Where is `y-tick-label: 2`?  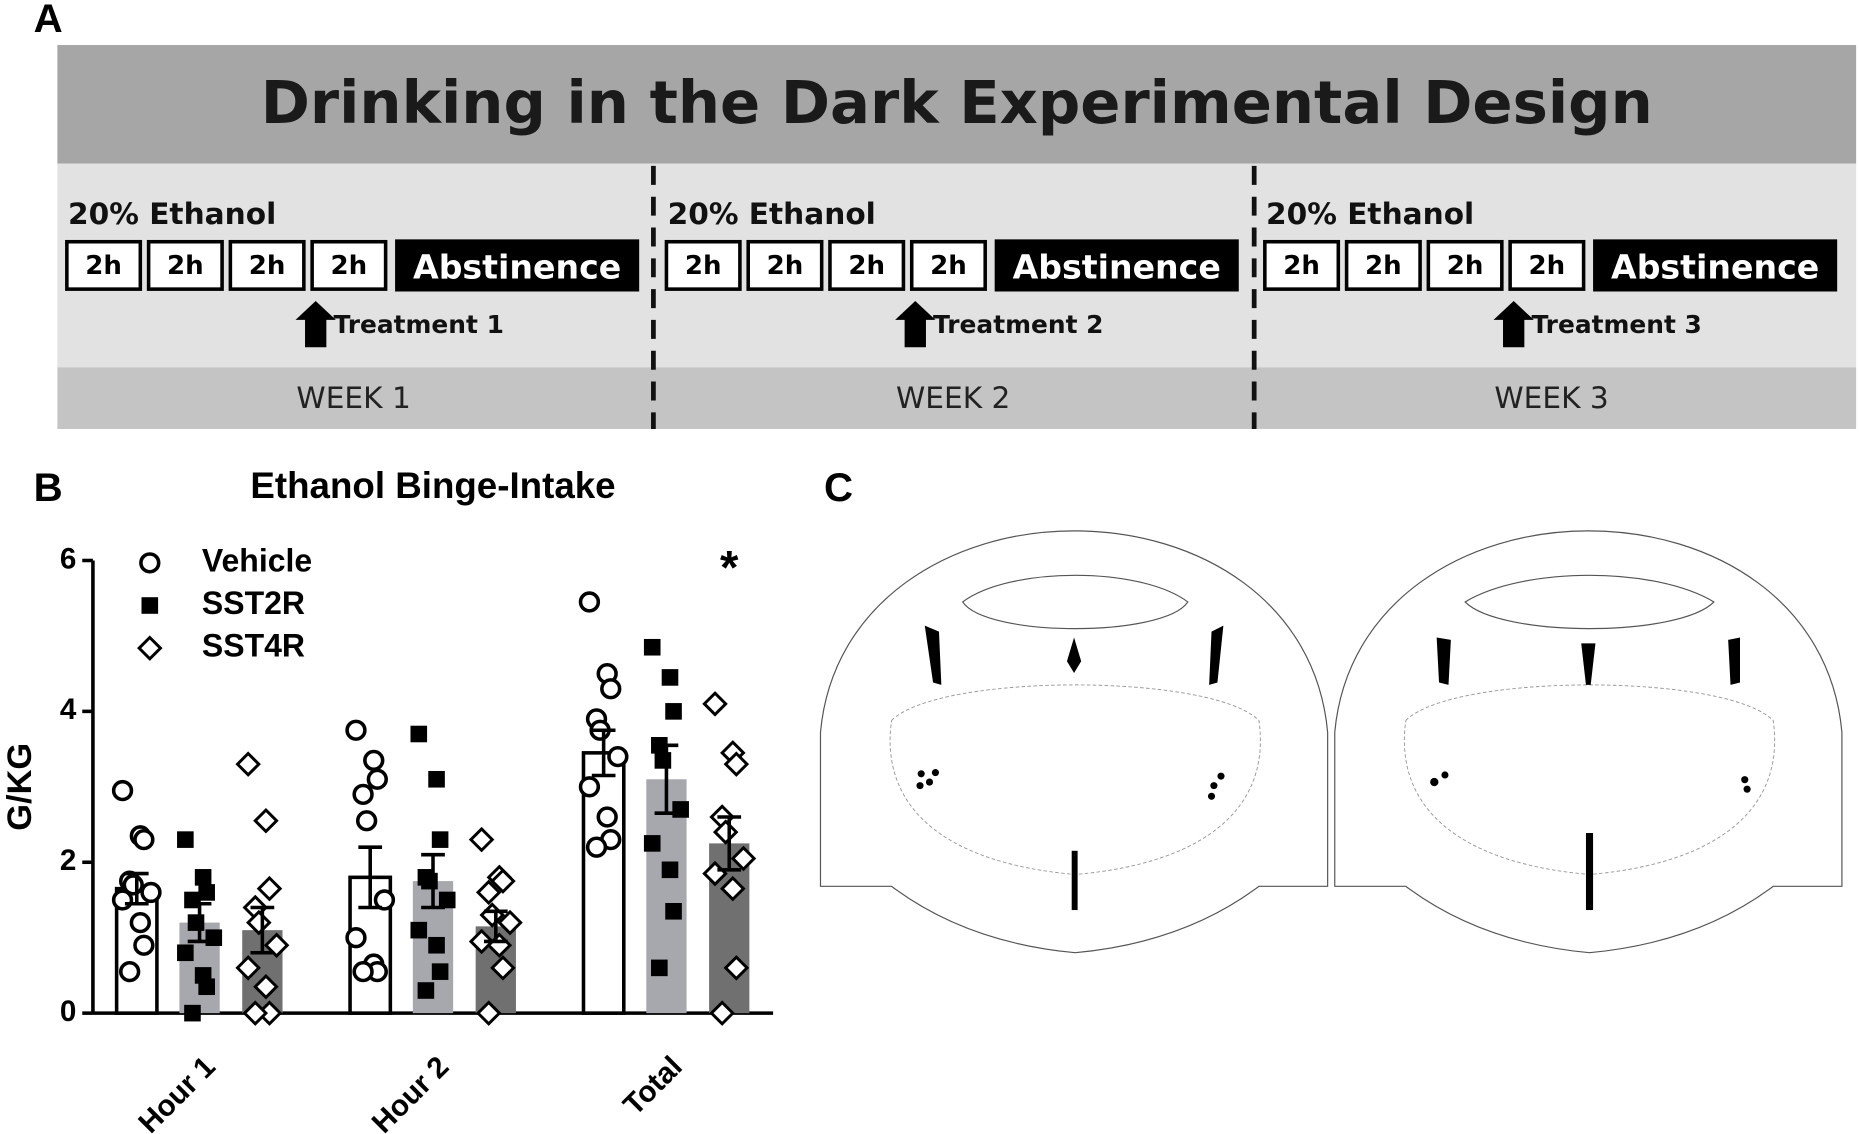
y-tick-label: 2 is located at coordinates (68, 860).